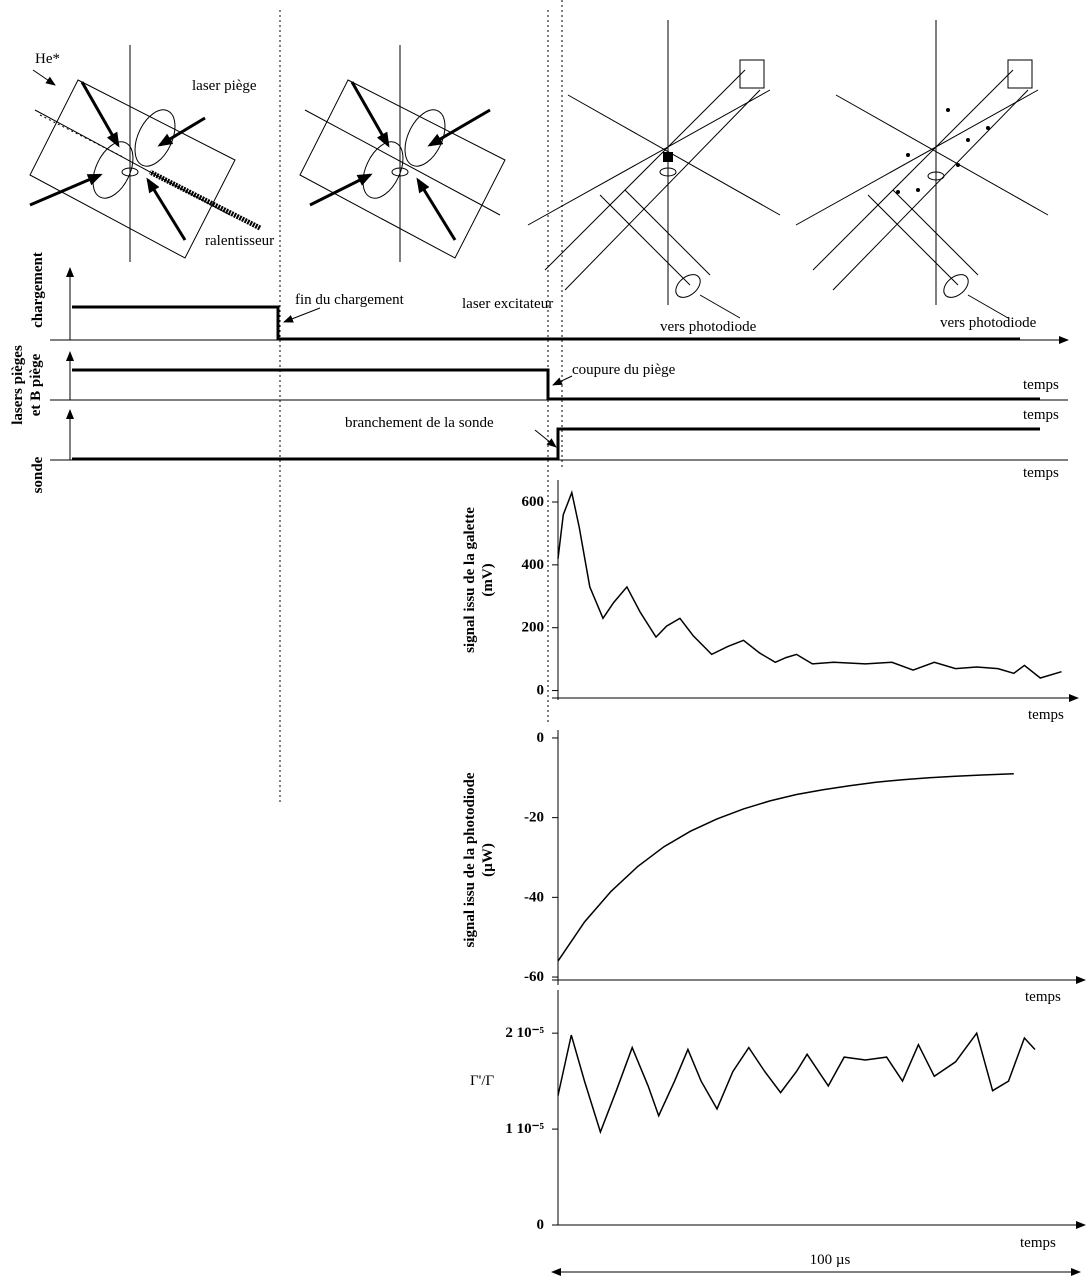  I want to click on duration-label: 100 µs, so click(830, 1260).